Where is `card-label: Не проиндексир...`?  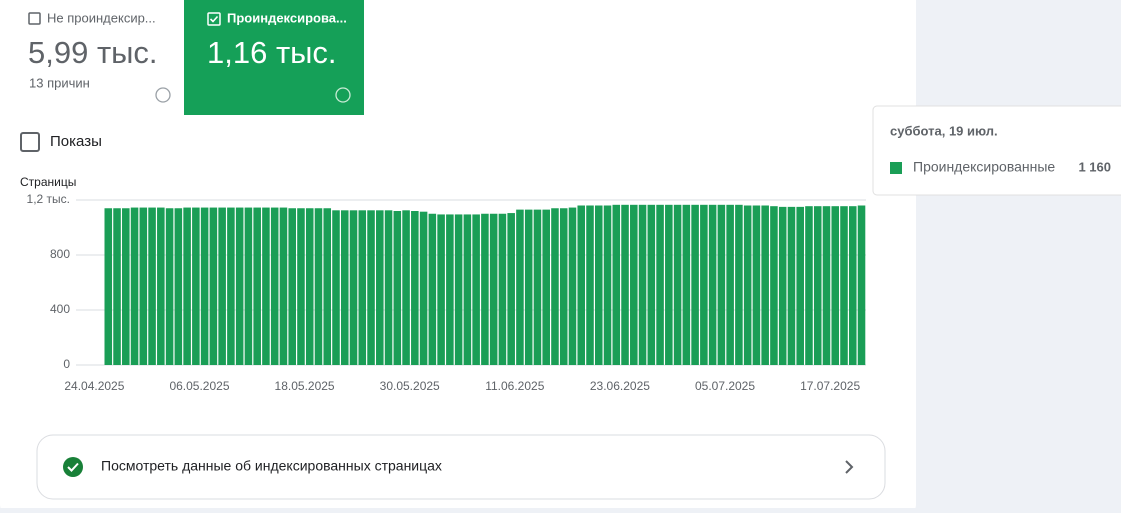 card-label: Не проиндексир... is located at coordinates (101, 17).